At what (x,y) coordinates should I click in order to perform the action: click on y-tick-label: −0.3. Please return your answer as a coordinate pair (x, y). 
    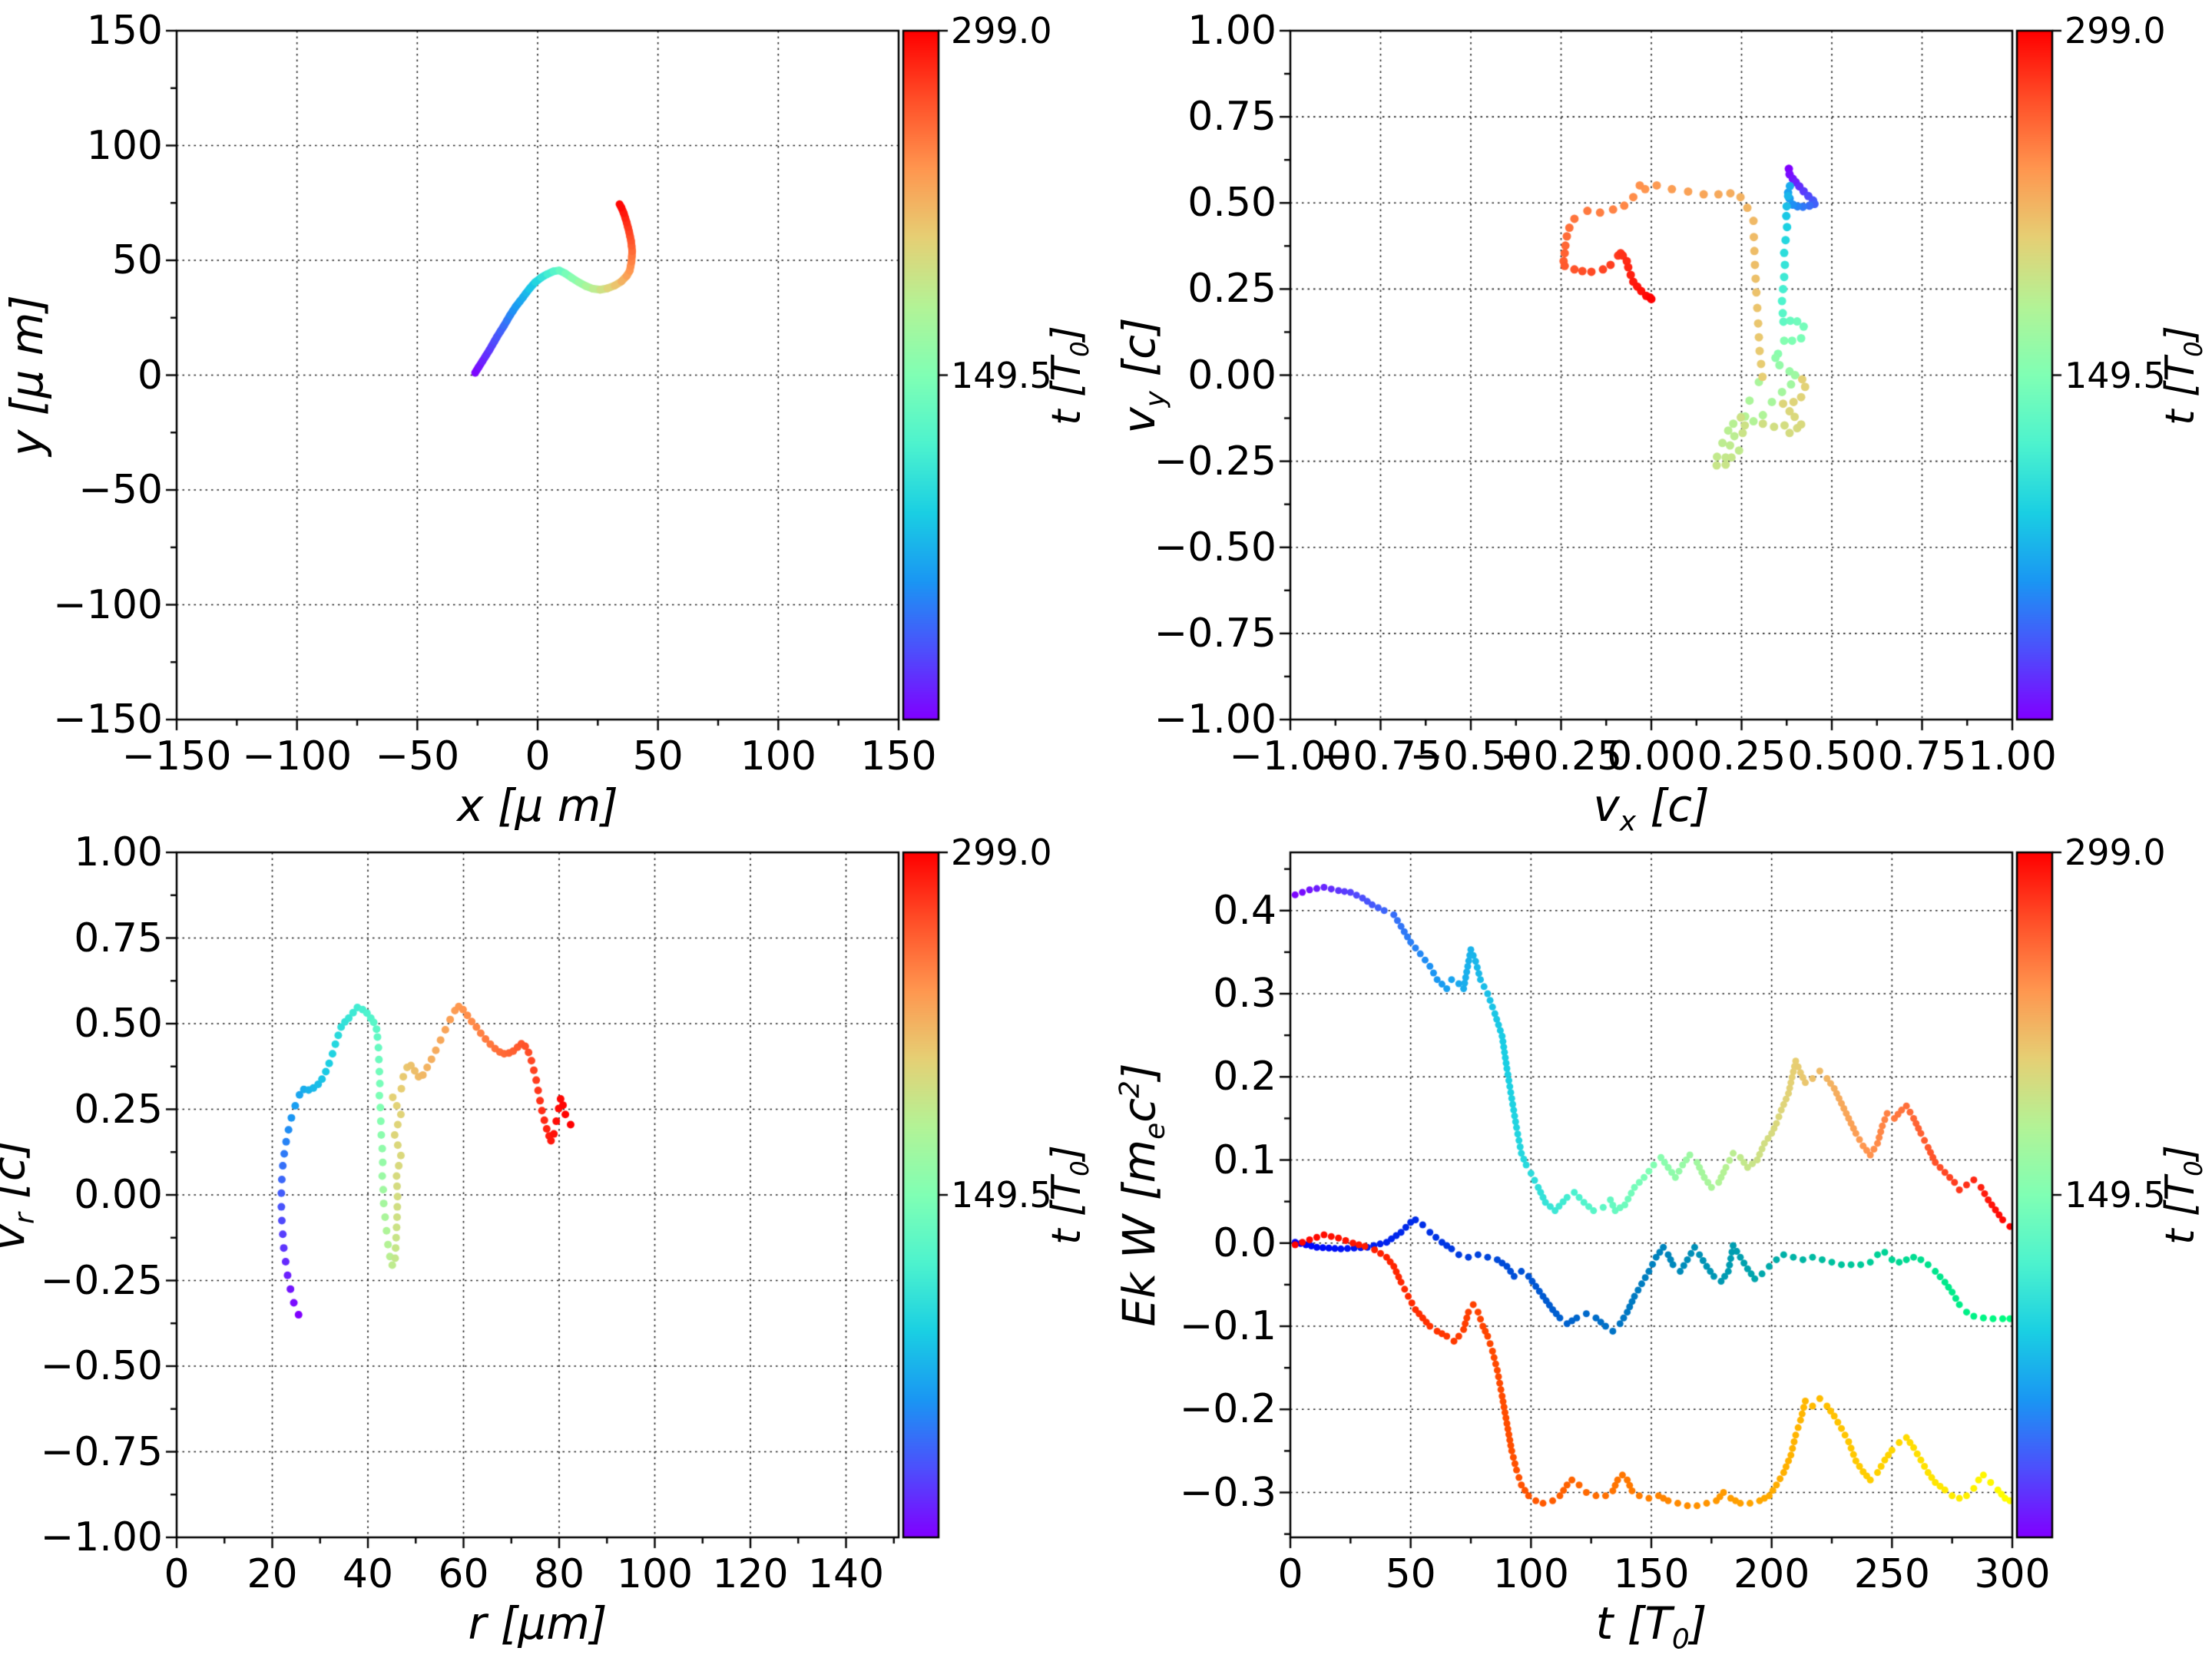
    Looking at the image, I should click on (1228, 1492).